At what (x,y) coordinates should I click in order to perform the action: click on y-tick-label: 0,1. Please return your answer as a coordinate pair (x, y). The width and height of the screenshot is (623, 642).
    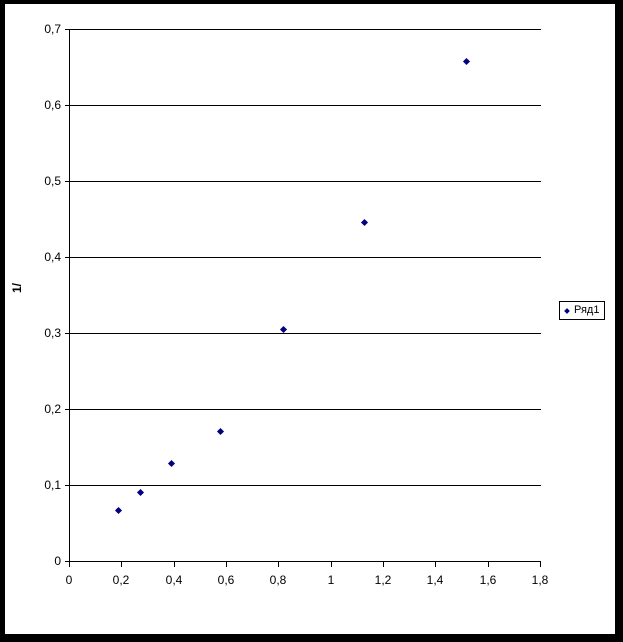
    Looking at the image, I should click on (52, 485).